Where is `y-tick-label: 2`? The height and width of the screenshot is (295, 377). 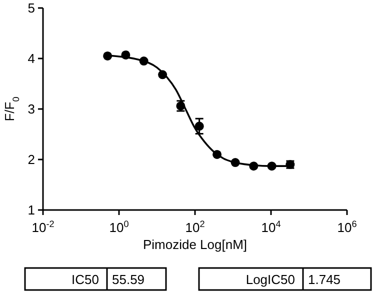
y-tick-label: 2 is located at coordinates (31, 159).